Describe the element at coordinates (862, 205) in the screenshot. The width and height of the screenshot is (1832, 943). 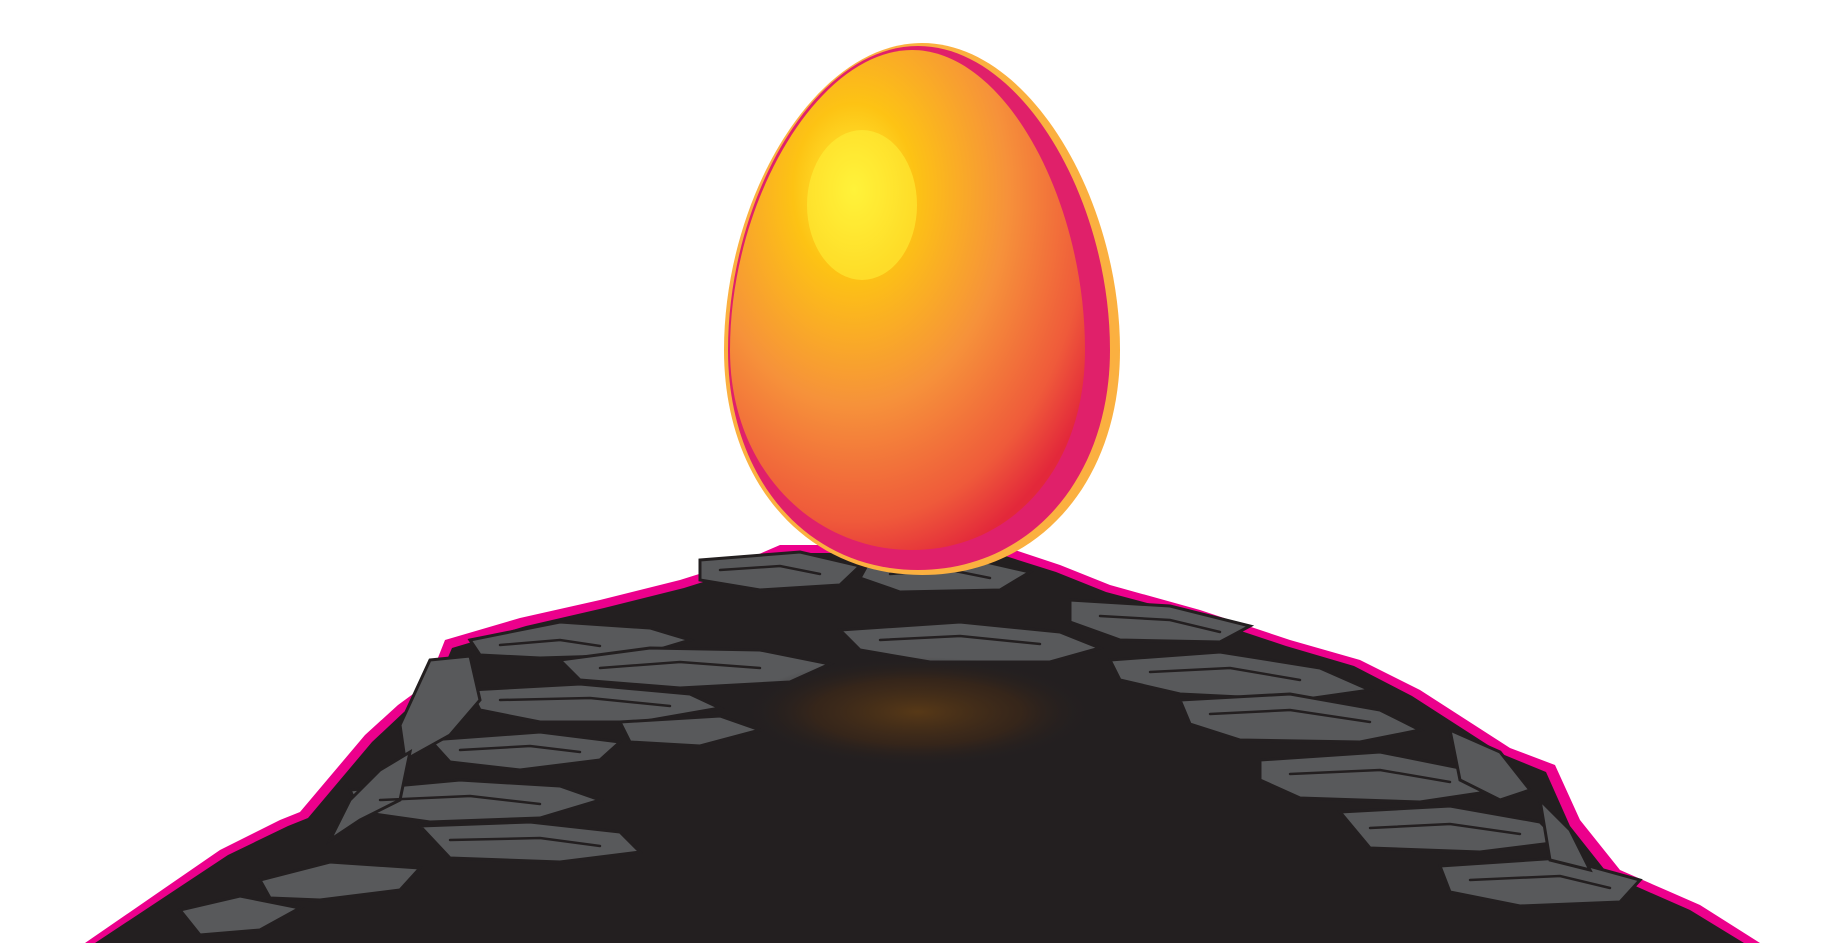
I see `egg-highlight` at that location.